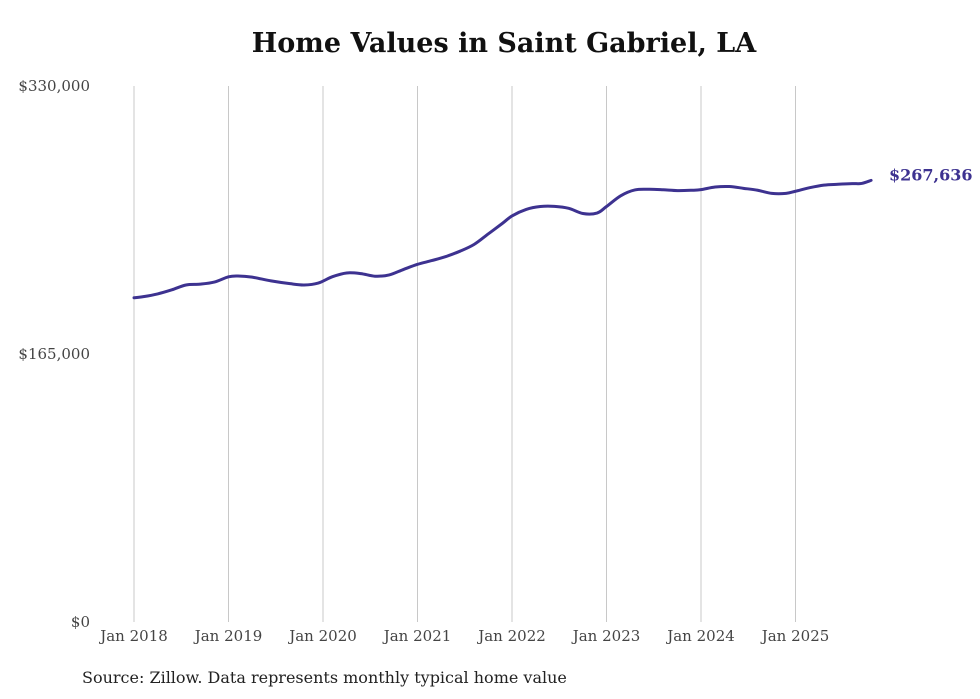  Describe the element at coordinates (700, 636) in the screenshot. I see `x-tick-label-6: Jan 2024` at that location.